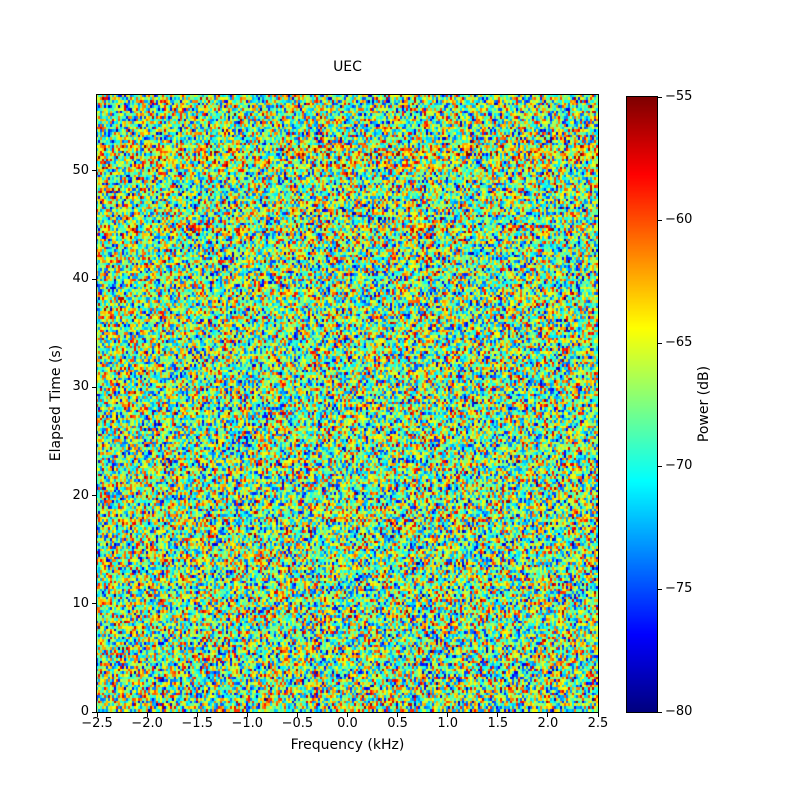  What do you see at coordinates (679, 588) in the screenshot?
I see `colorbar-tick-label: −75` at bounding box center [679, 588].